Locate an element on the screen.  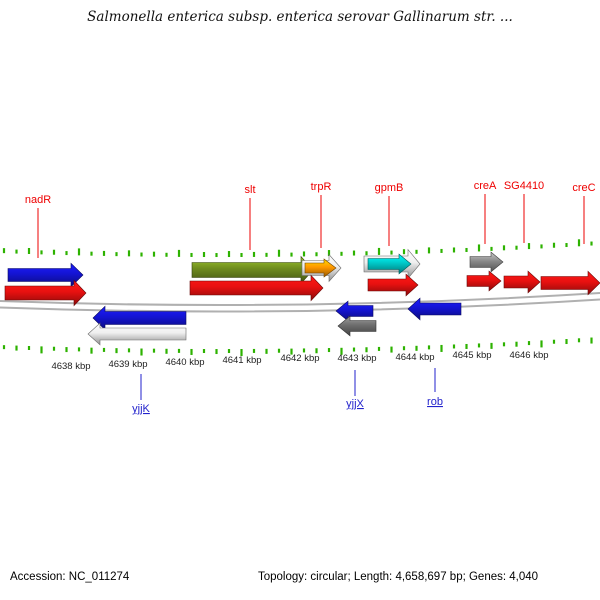
axis-label: 4646 kbp is located at coordinates (528, 355).